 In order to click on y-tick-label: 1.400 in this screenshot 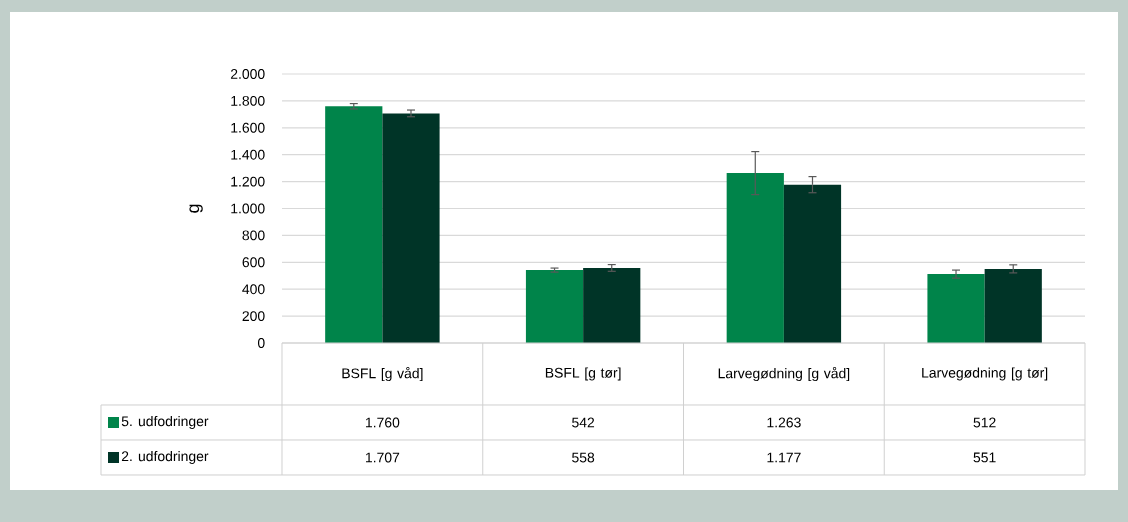, I will do `click(248, 154)`.